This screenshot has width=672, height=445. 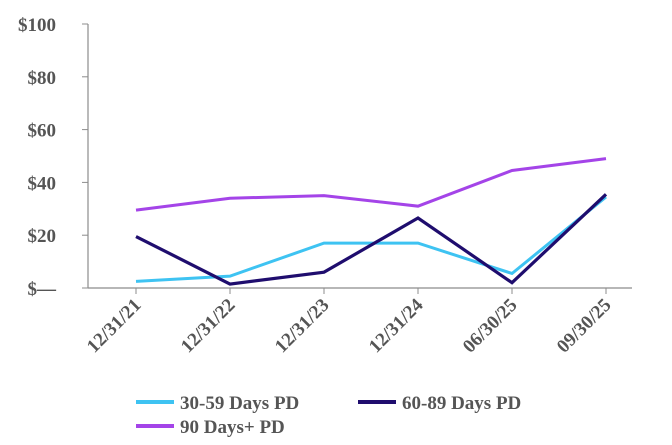 What do you see at coordinates (490, 326) in the screenshot?
I see `x-tick-label: 06/30/25` at bounding box center [490, 326].